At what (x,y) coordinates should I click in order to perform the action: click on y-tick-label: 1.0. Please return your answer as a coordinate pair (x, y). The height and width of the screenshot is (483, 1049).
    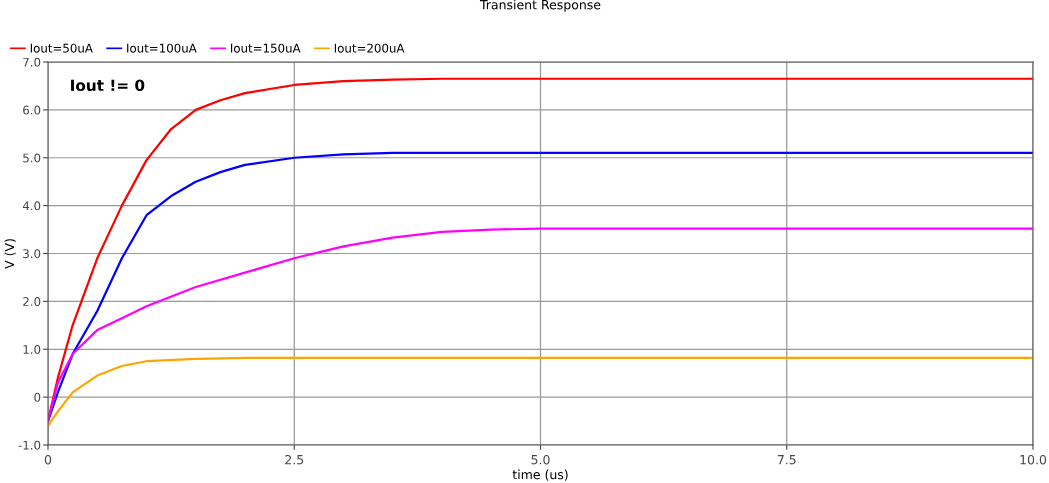
    Looking at the image, I should click on (32, 349).